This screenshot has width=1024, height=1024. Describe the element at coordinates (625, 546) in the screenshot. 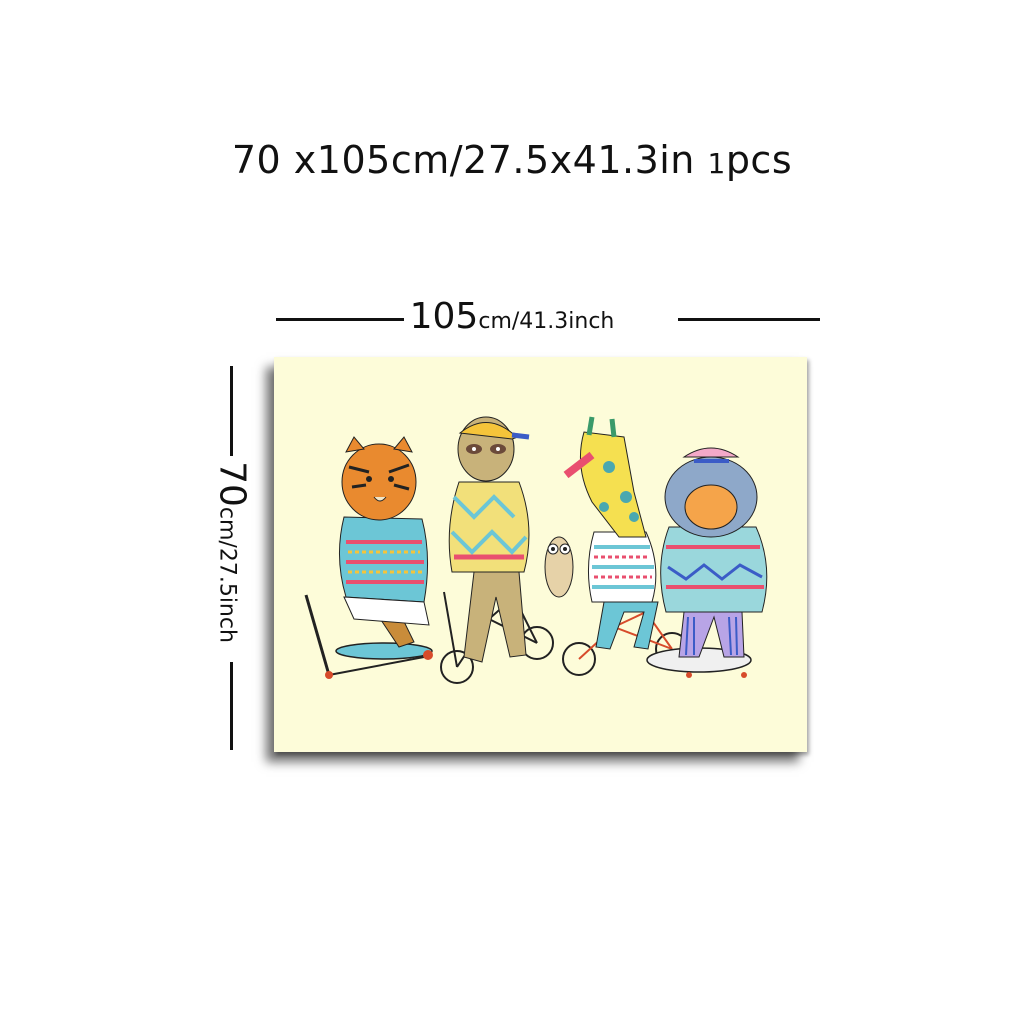

I see `giraffe-character` at that location.